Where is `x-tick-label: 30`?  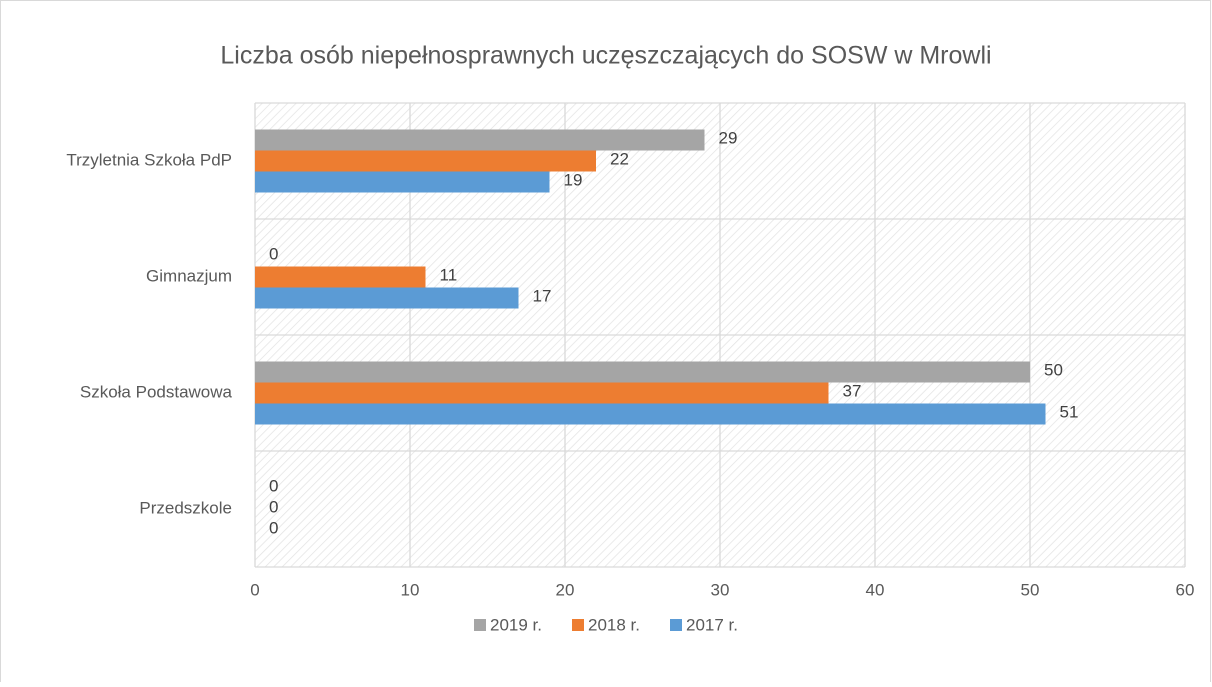
x-tick-label: 30 is located at coordinates (720, 589).